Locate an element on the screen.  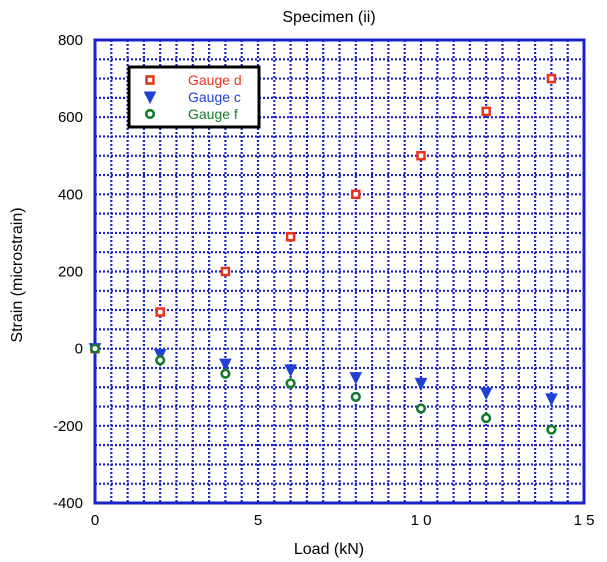
y-tick-label: 600 is located at coordinates (70, 117).